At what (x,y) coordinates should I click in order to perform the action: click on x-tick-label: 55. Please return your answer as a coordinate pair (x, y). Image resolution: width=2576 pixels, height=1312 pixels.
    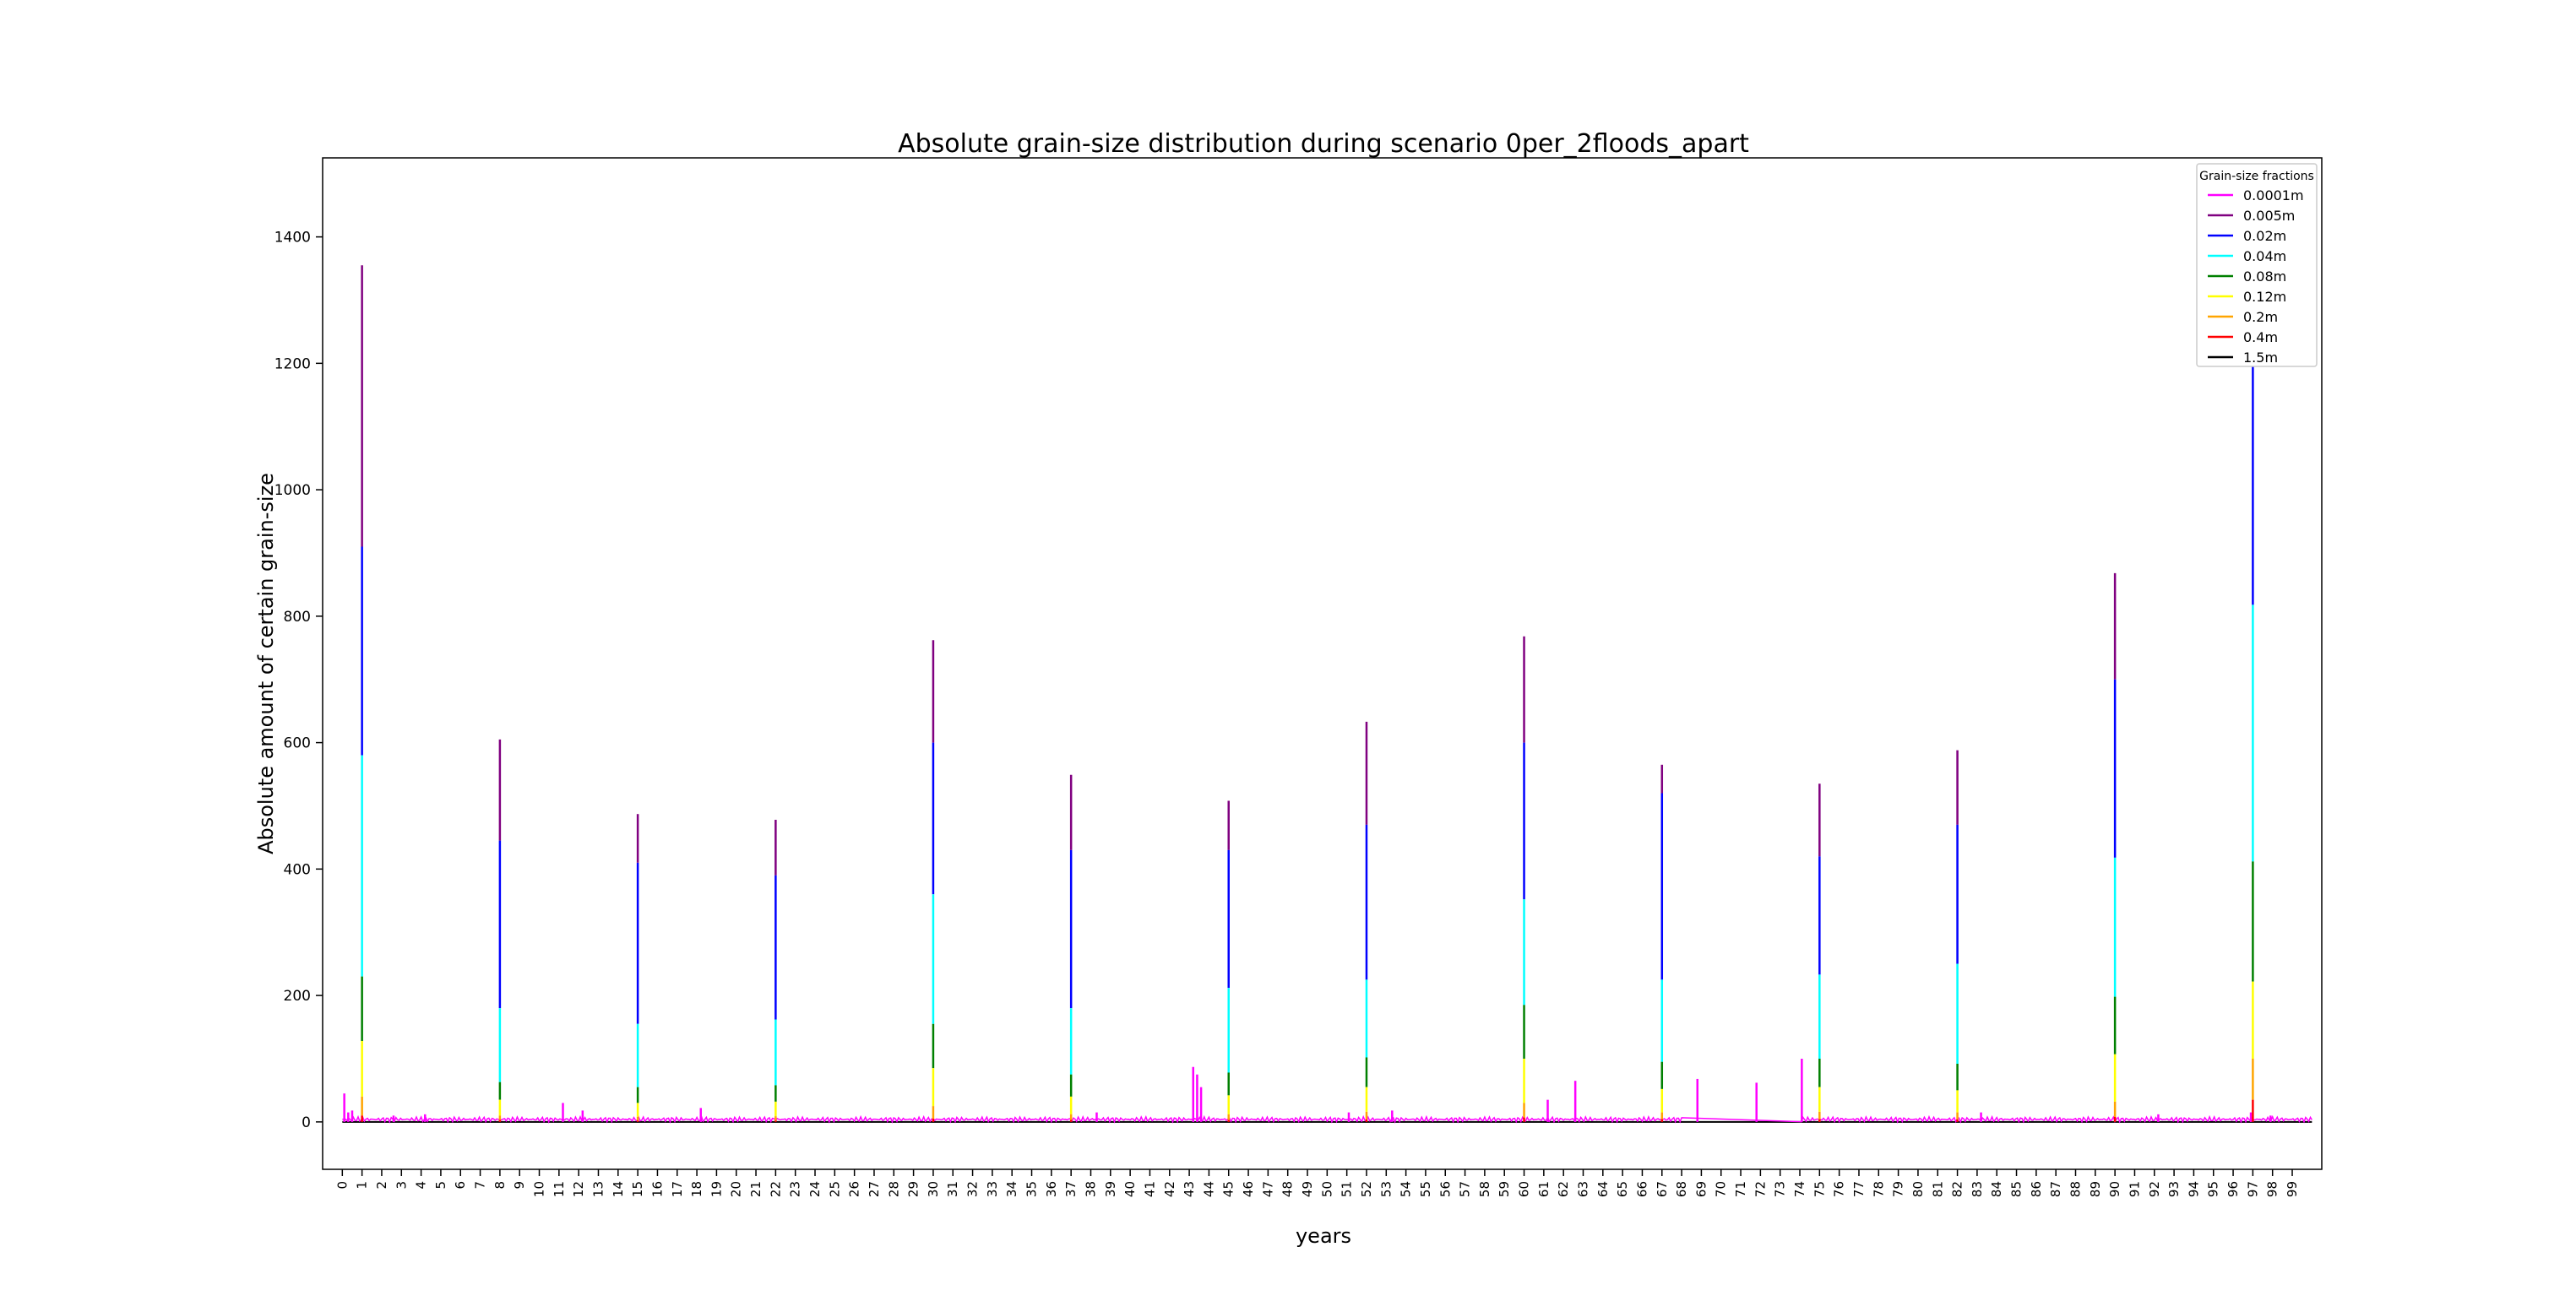
    Looking at the image, I should click on (1425, 1189).